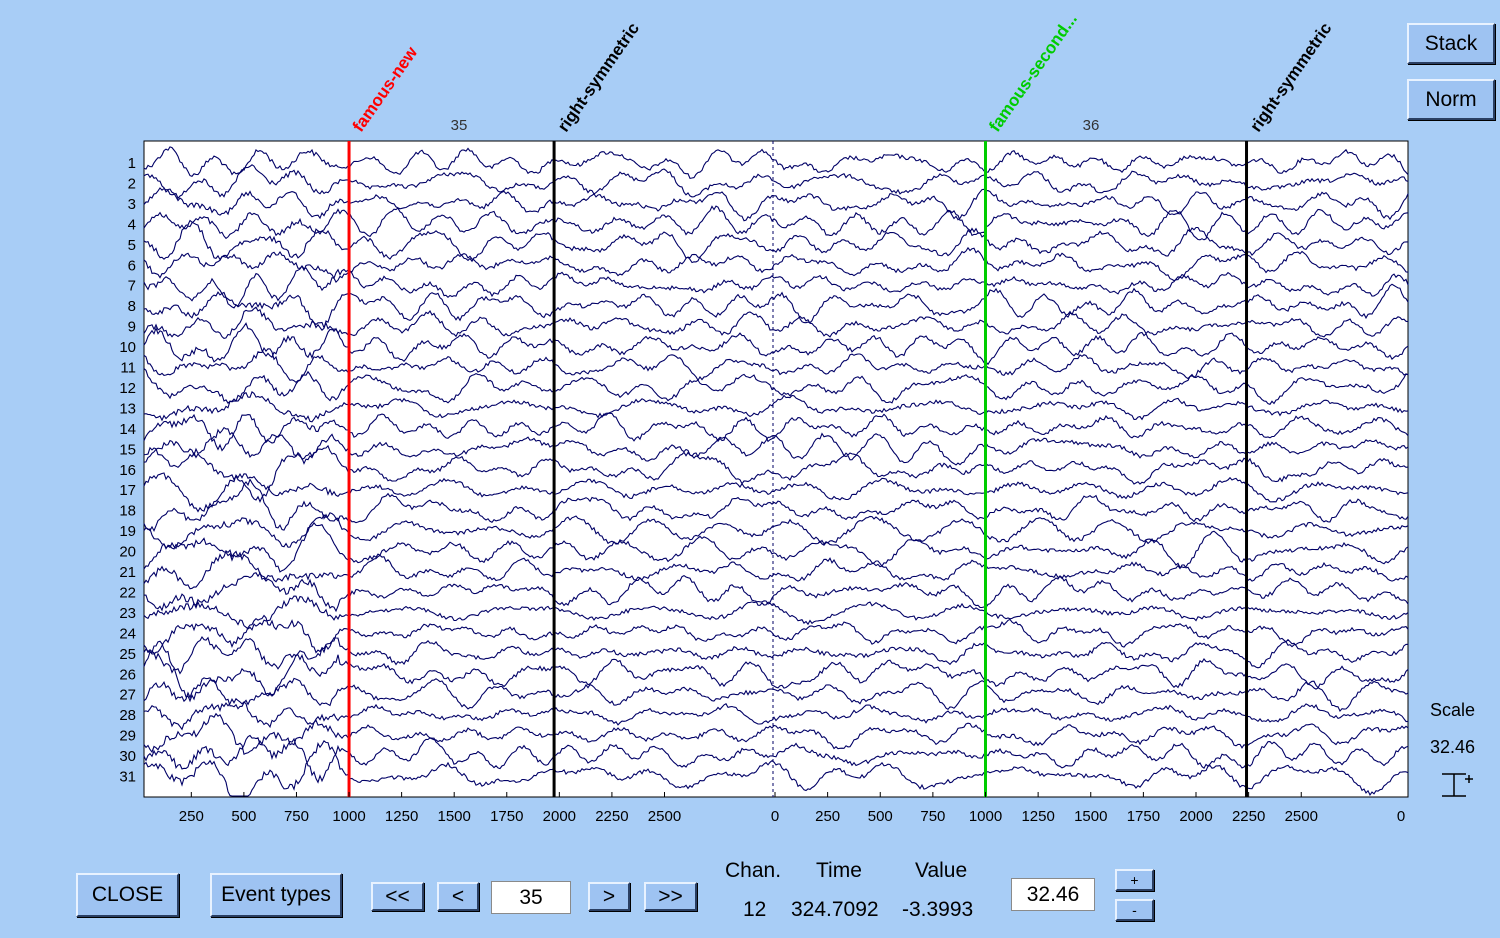 Image resolution: width=1500 pixels, height=938 pixels. I want to click on channel-label: 16, so click(127, 470).